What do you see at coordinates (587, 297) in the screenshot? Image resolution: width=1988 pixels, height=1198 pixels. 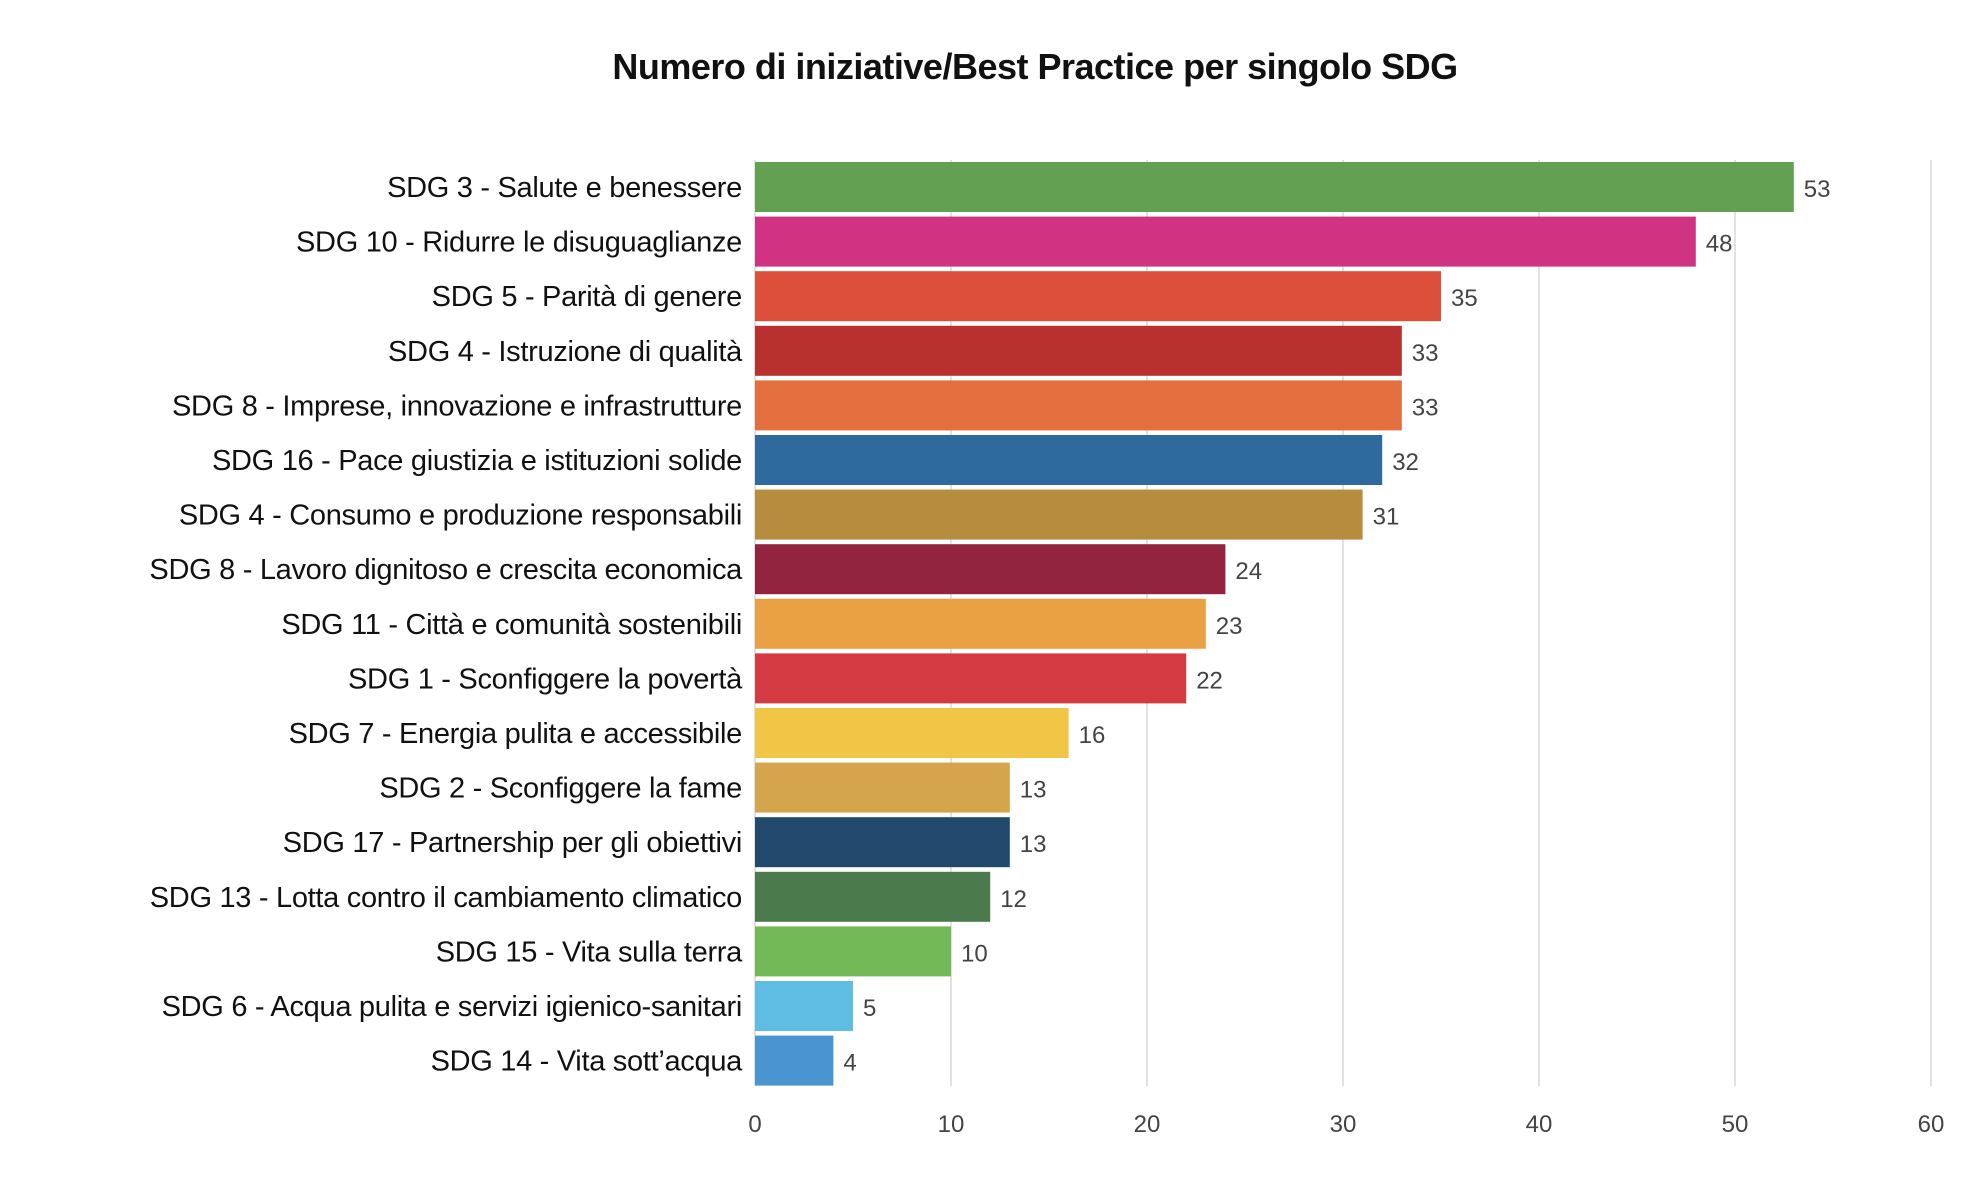 I see `category-label: SDG 5 - Parità di genere` at bounding box center [587, 297].